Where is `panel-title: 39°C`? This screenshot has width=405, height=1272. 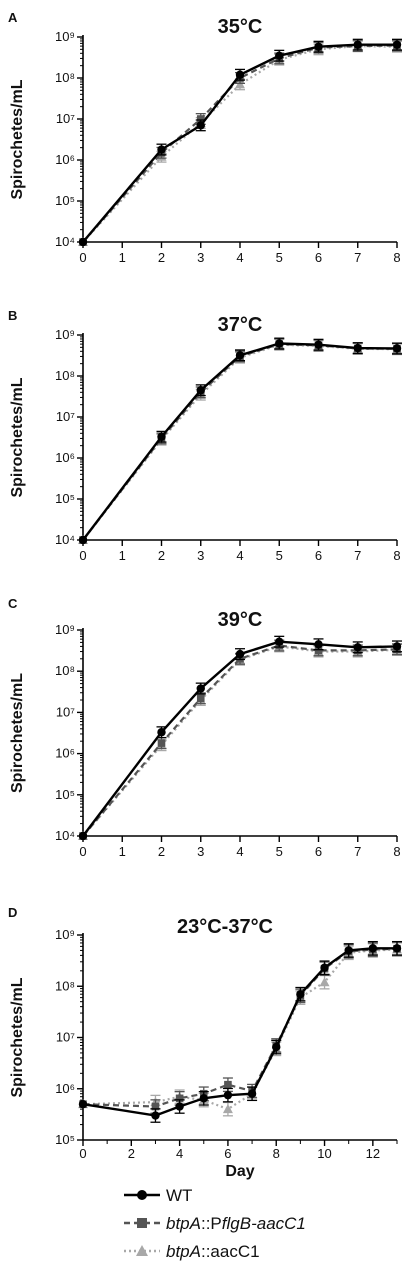
panel-title: 39°C is located at coordinates (240, 620).